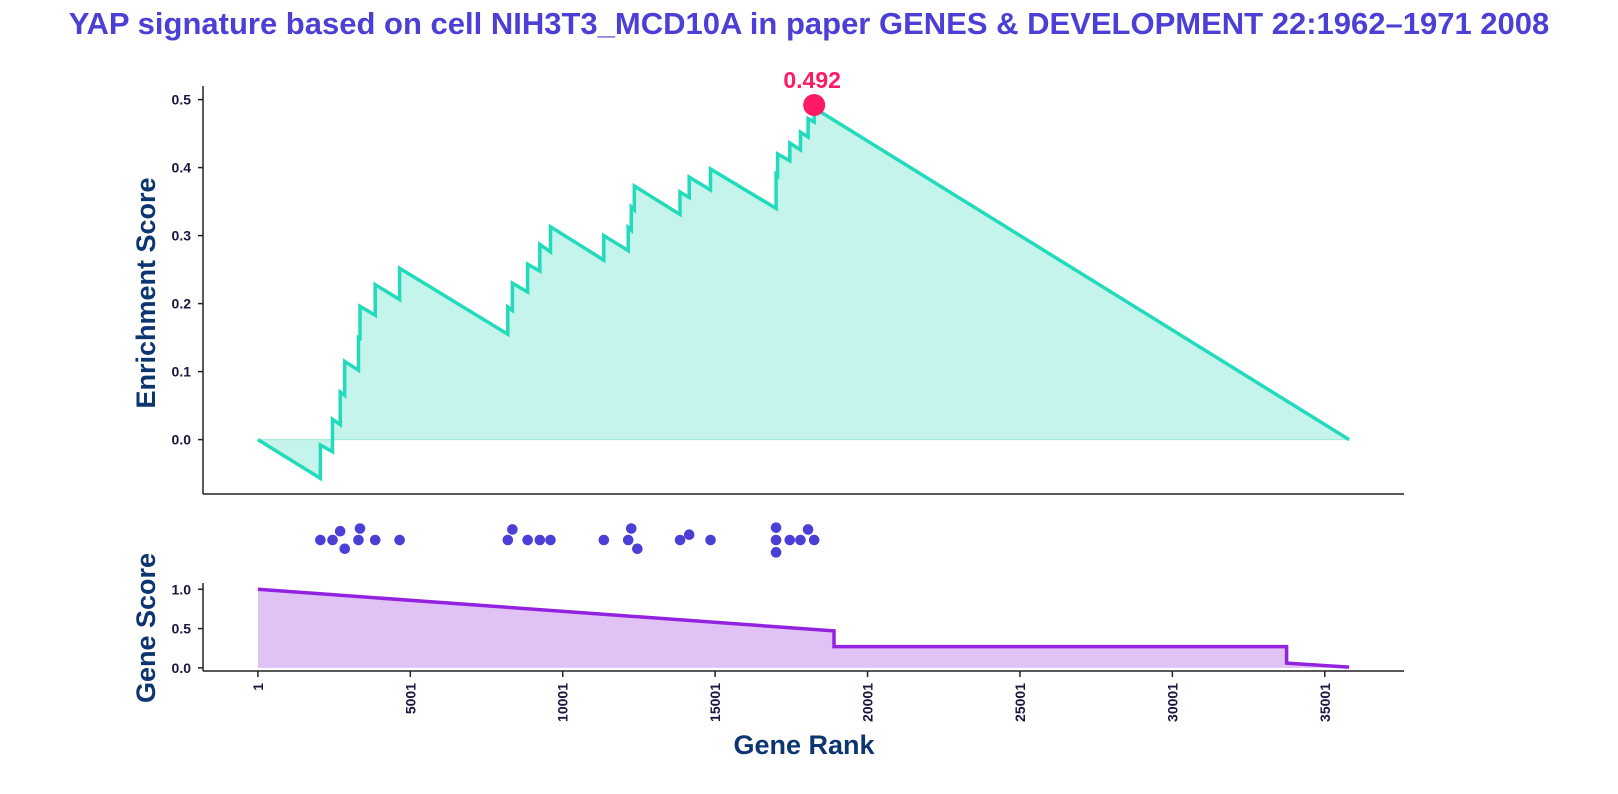 The width and height of the screenshot is (1618, 794). What do you see at coordinates (868, 702) in the screenshot?
I see `gene-rank-tick-label: 20001` at bounding box center [868, 702].